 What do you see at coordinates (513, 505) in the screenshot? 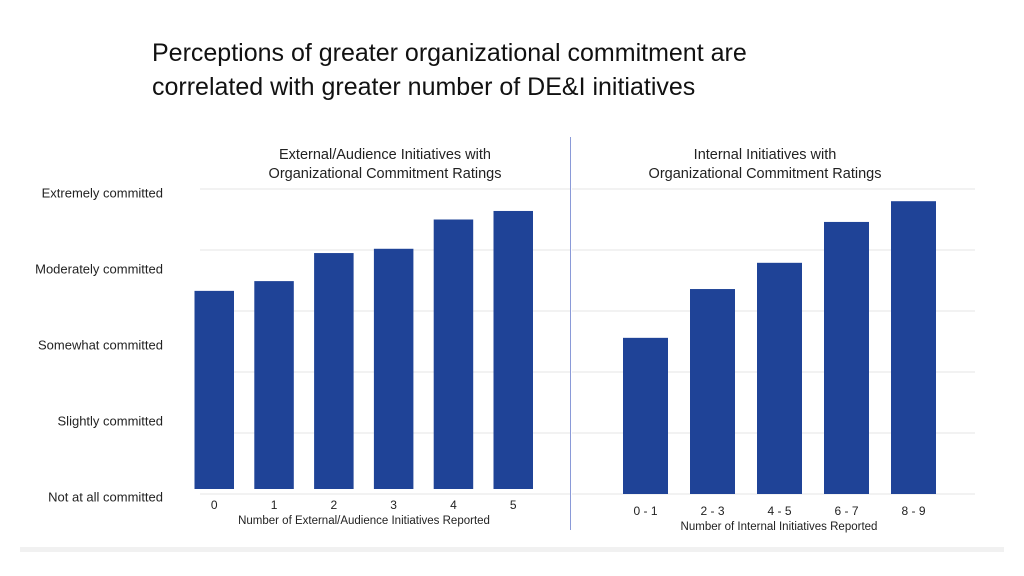
I see `left-x-tick-label: 5` at bounding box center [513, 505].